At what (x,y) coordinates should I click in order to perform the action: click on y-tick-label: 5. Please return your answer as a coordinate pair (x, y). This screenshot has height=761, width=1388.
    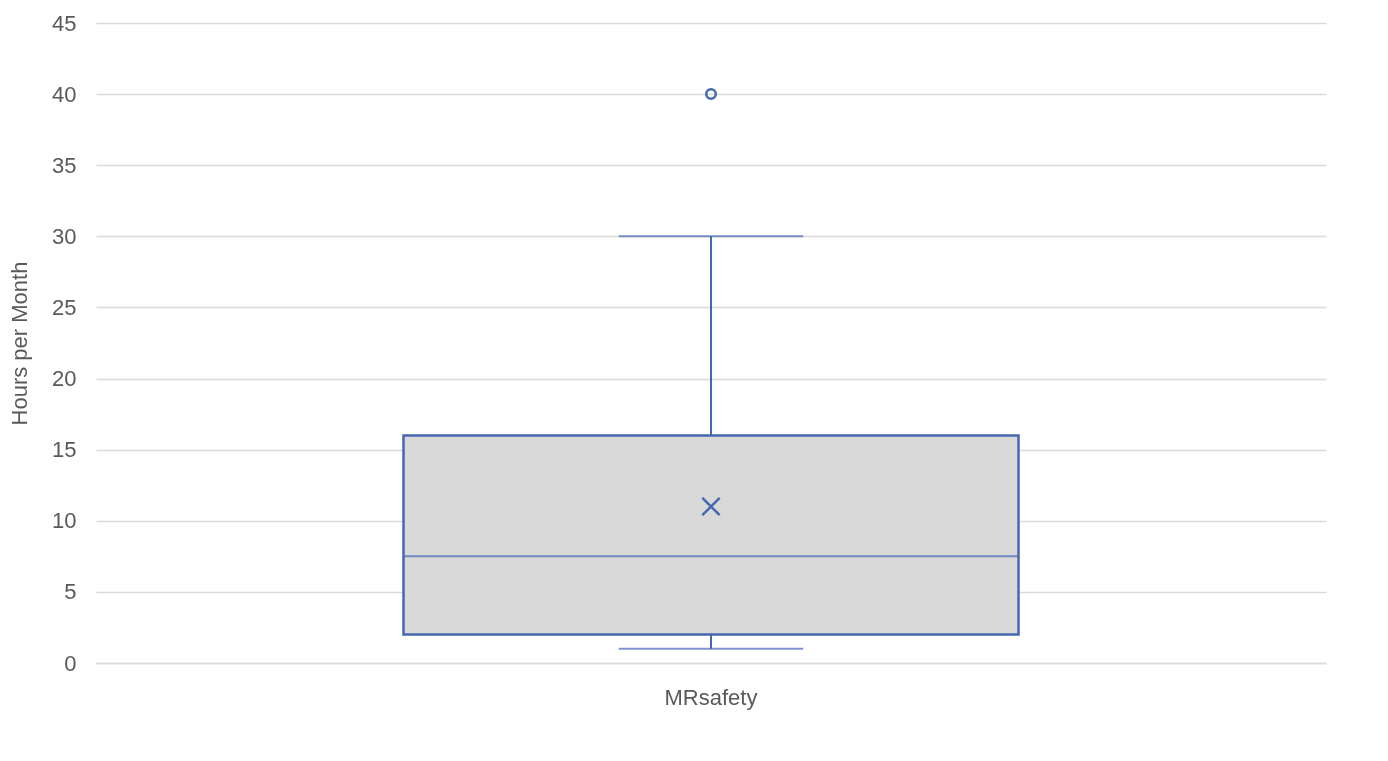
    Looking at the image, I should click on (70, 592).